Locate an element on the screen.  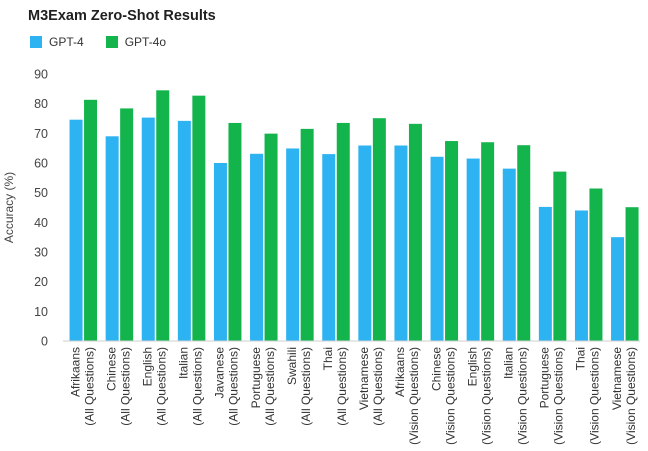
x-tick-label: Thai(Vision Questions) is located at coordinates (588, 396).